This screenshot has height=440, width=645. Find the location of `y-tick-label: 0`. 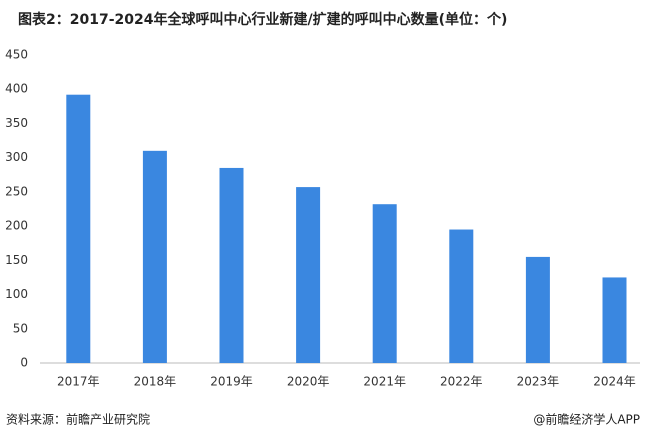

y-tick-label: 0 is located at coordinates (24, 363).